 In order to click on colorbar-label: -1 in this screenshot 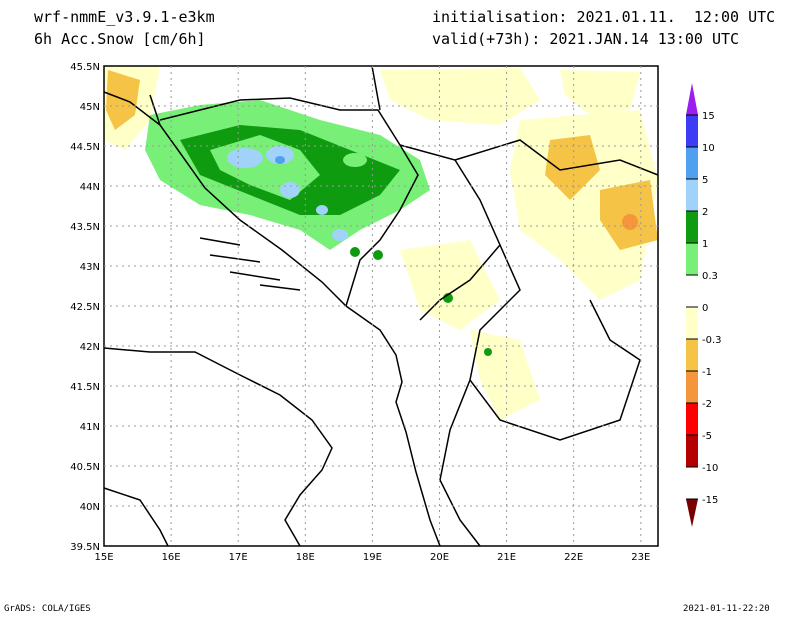, I will do `click(707, 372)`.